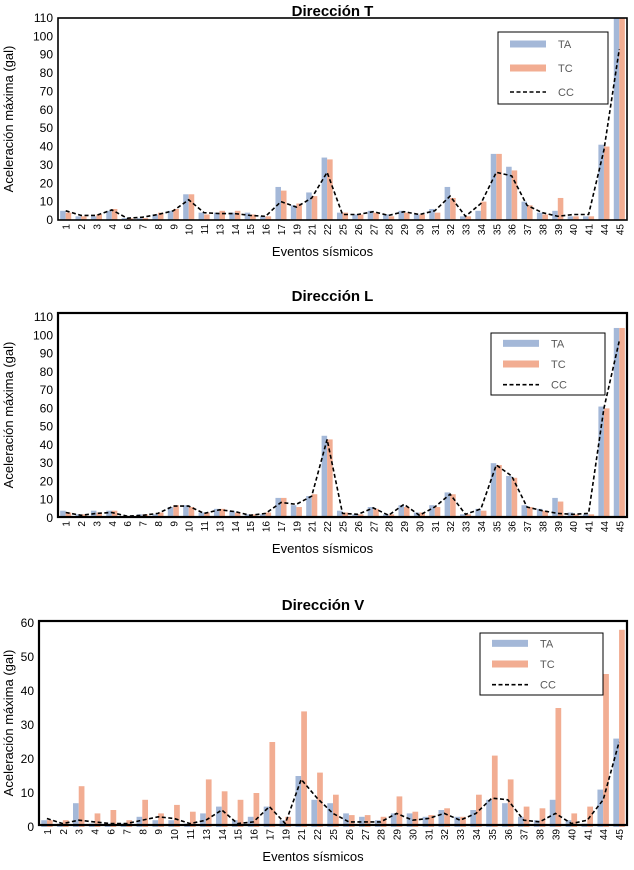 This screenshot has height=870, width=634. I want to click on y-tick-label: 70, so click(47, 390).